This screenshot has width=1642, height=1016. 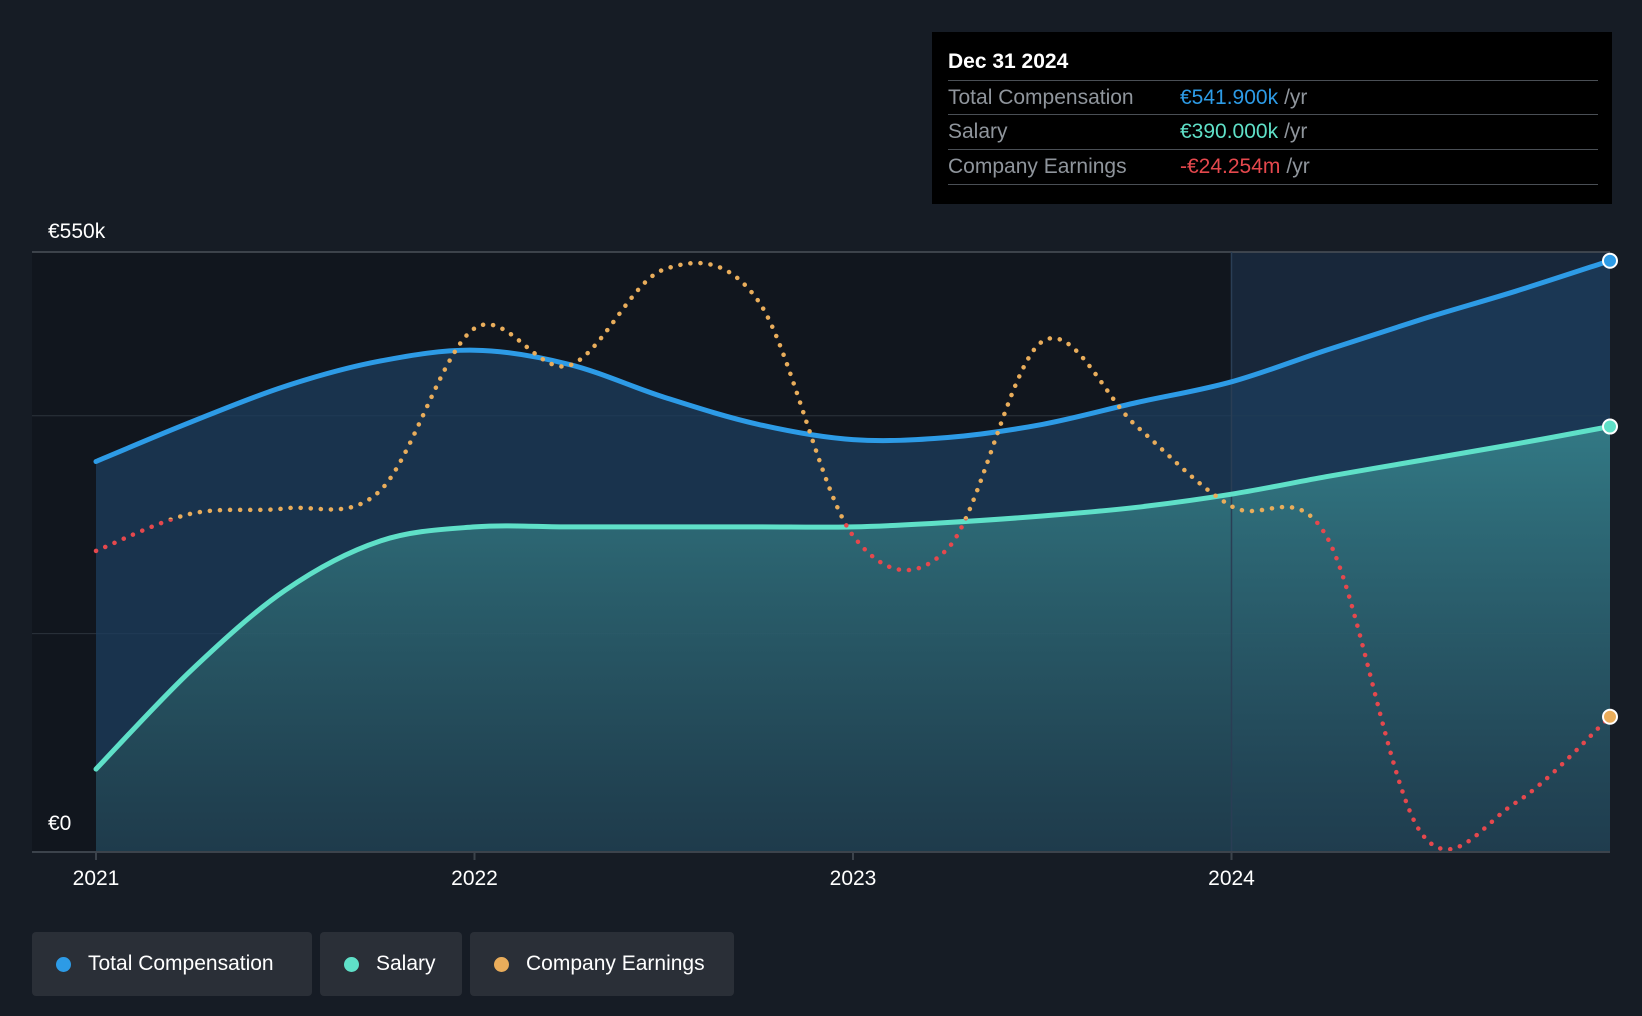 I want to click on legend-item-company-earnings: Company Earnings, so click(x=602, y=964).